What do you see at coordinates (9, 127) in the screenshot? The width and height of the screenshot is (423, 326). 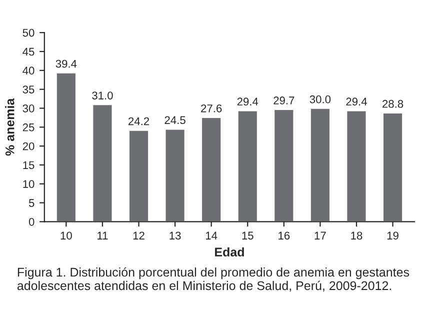 I see `y-axis-title: % anemia` at bounding box center [9, 127].